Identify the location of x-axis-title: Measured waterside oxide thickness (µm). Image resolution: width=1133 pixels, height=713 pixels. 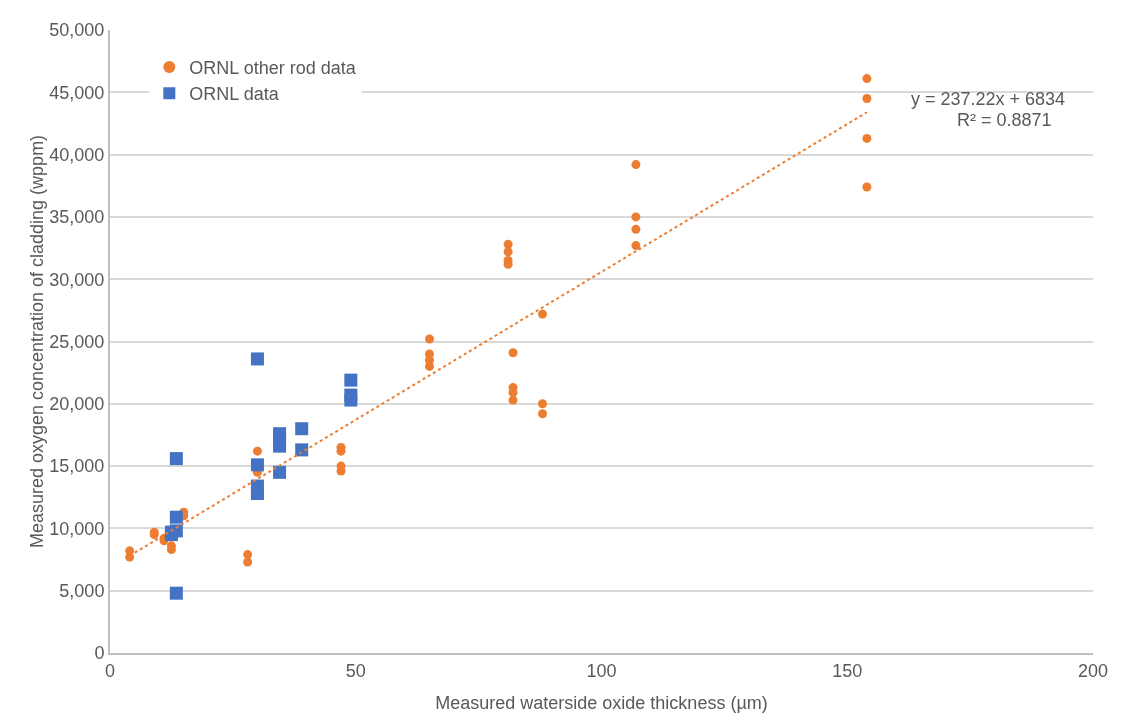
(601, 703).